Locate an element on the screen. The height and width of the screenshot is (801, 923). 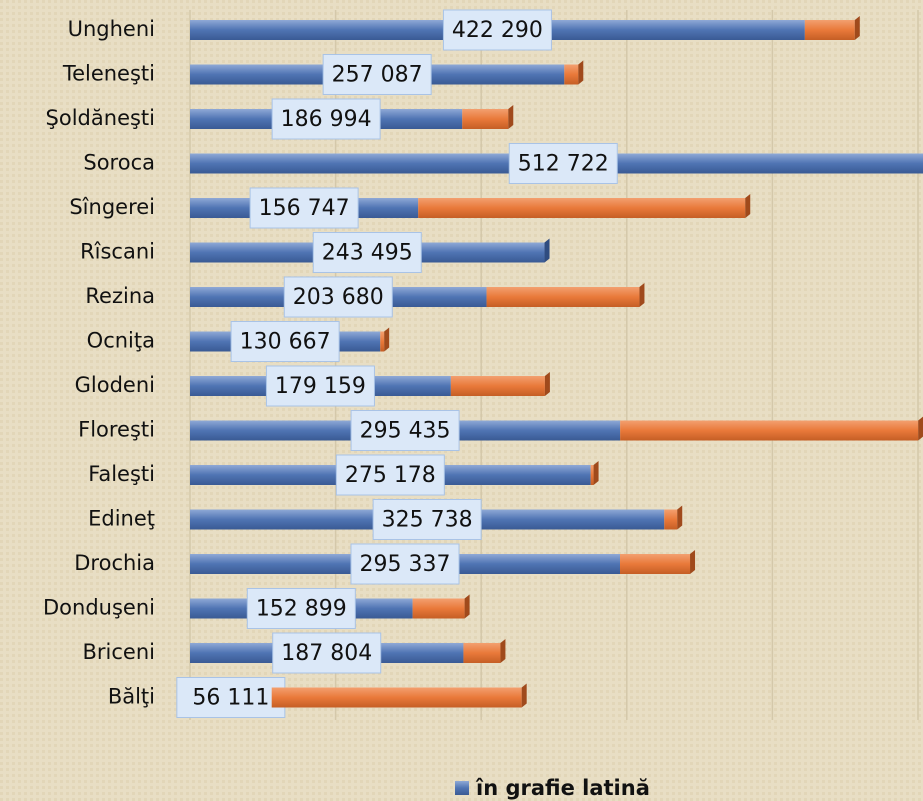
category-label: Drochia is located at coordinates (114, 563).